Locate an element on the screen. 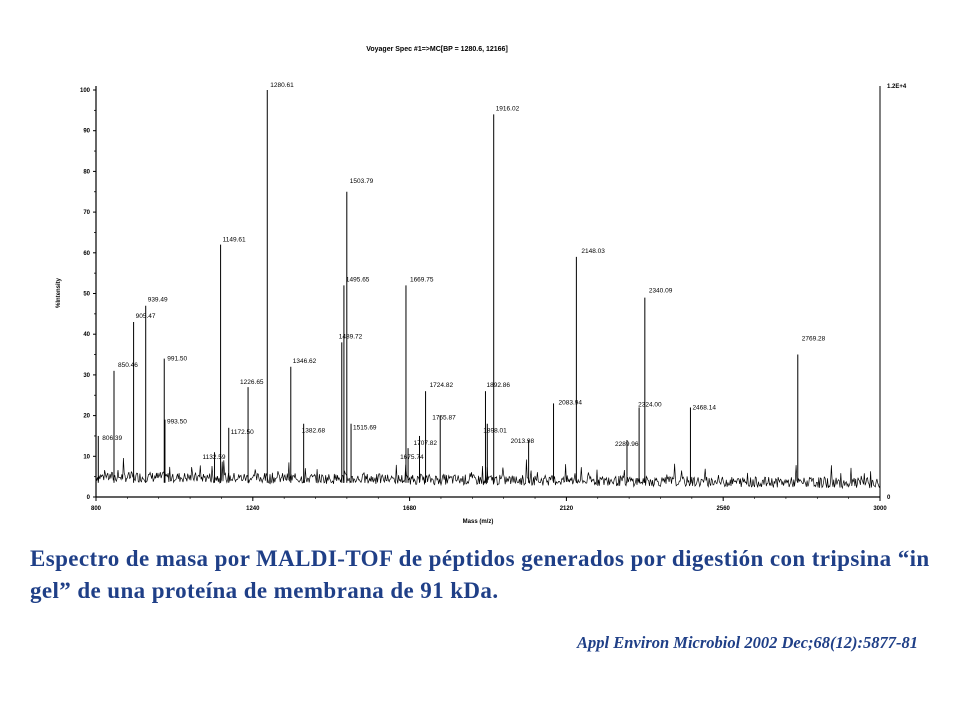 The image size is (960, 720). peak-label-1898.01: 1898.01 is located at coordinates (495, 431).